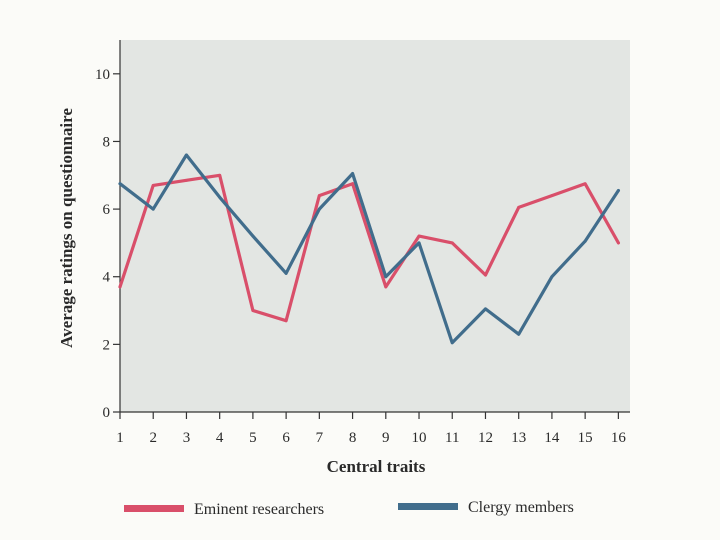 The height and width of the screenshot is (540, 720). I want to click on x-tick-label: 15, so click(585, 438).